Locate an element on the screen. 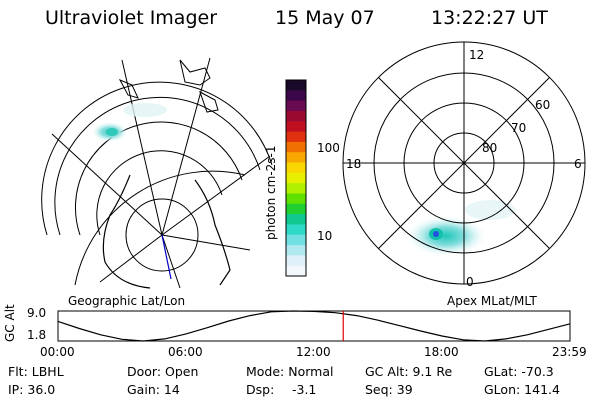 The height and width of the screenshot is (400, 600). ytick-label: 1.8 is located at coordinates (37, 335).